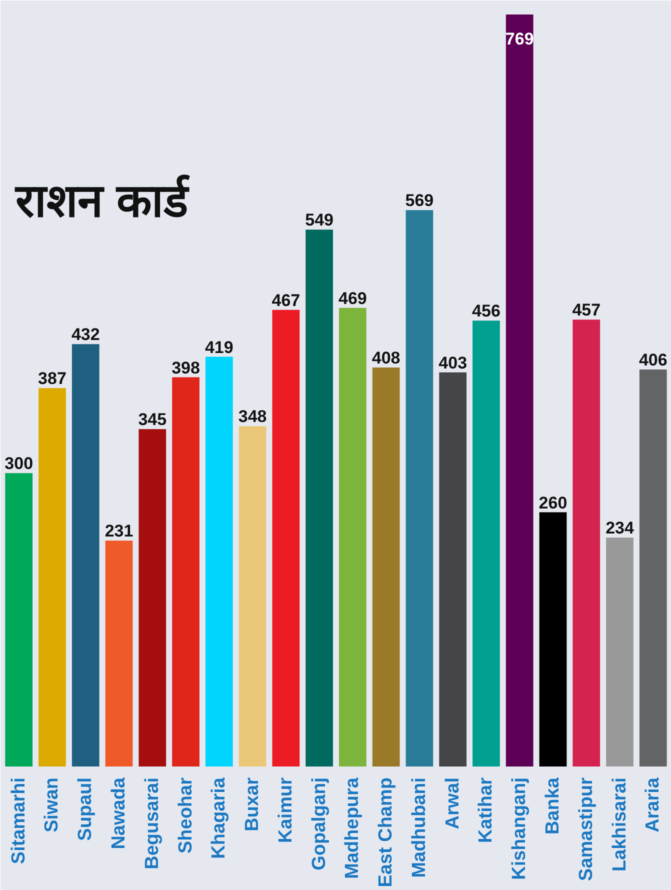 Image resolution: width=671 pixels, height=890 pixels. I want to click on data-label: 387, so click(52, 378).